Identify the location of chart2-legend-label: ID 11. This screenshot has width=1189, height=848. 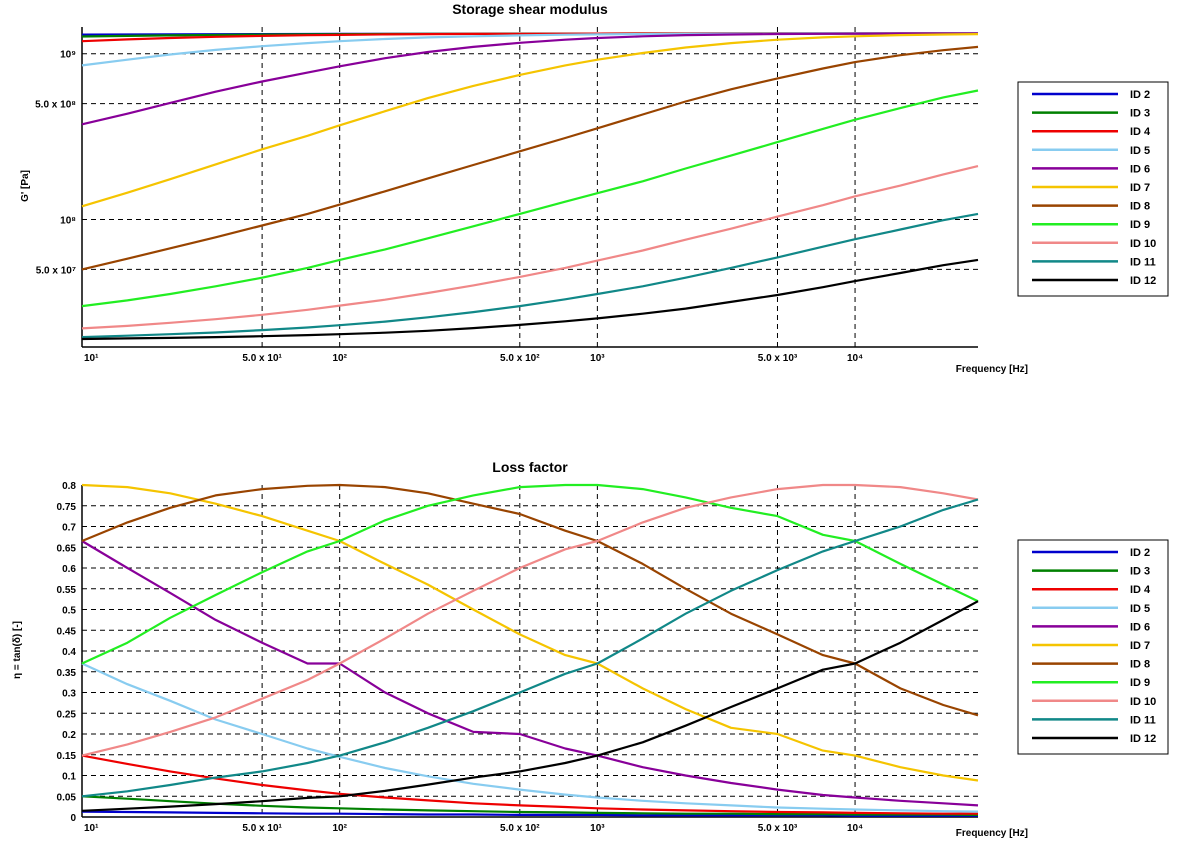
(1143, 720).